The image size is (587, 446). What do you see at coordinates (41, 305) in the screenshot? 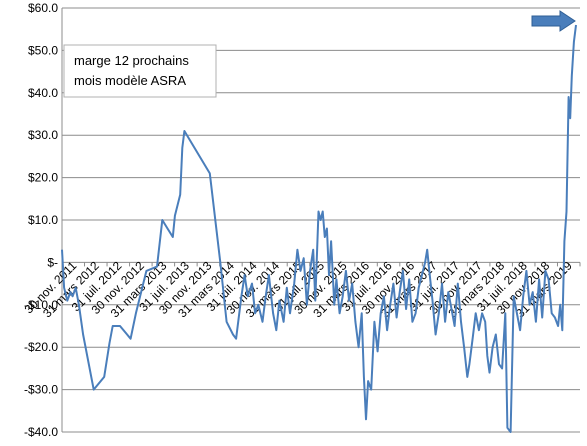
I see `y-tick-label: -$10.0` at bounding box center [41, 305].